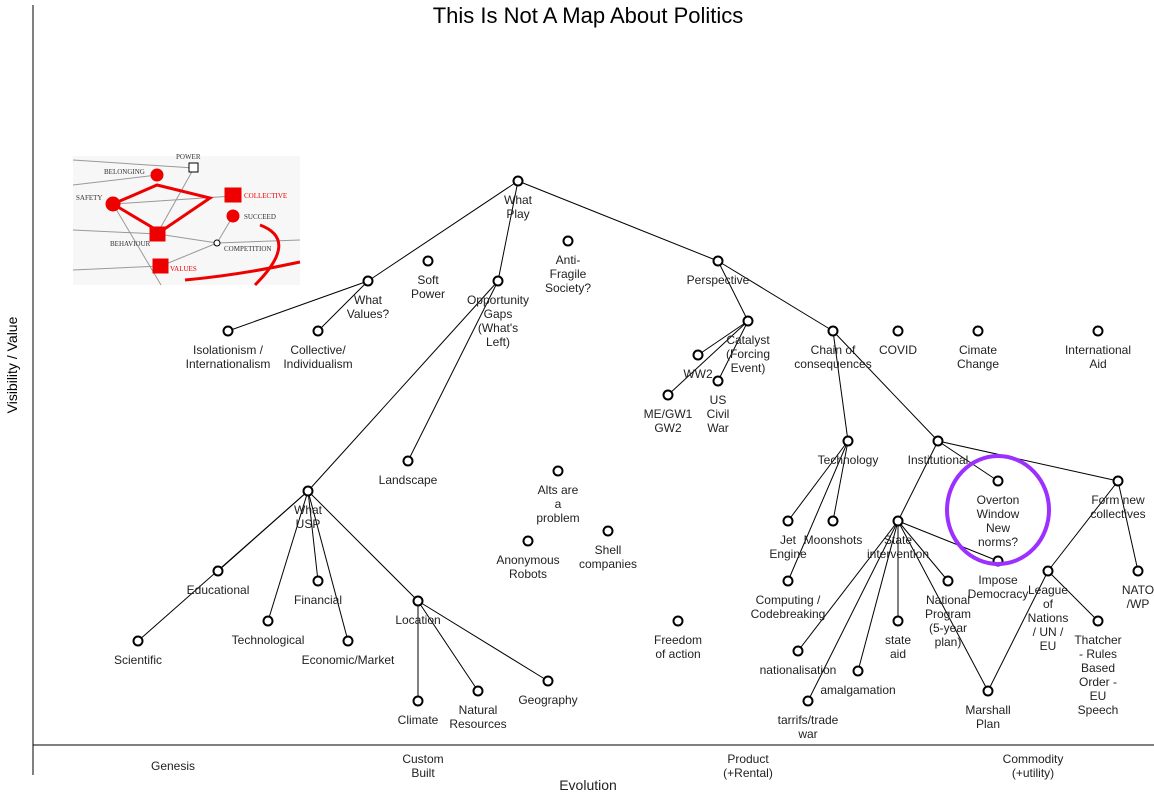  Describe the element at coordinates (218, 590) in the screenshot. I see `component-label: Educational` at that location.